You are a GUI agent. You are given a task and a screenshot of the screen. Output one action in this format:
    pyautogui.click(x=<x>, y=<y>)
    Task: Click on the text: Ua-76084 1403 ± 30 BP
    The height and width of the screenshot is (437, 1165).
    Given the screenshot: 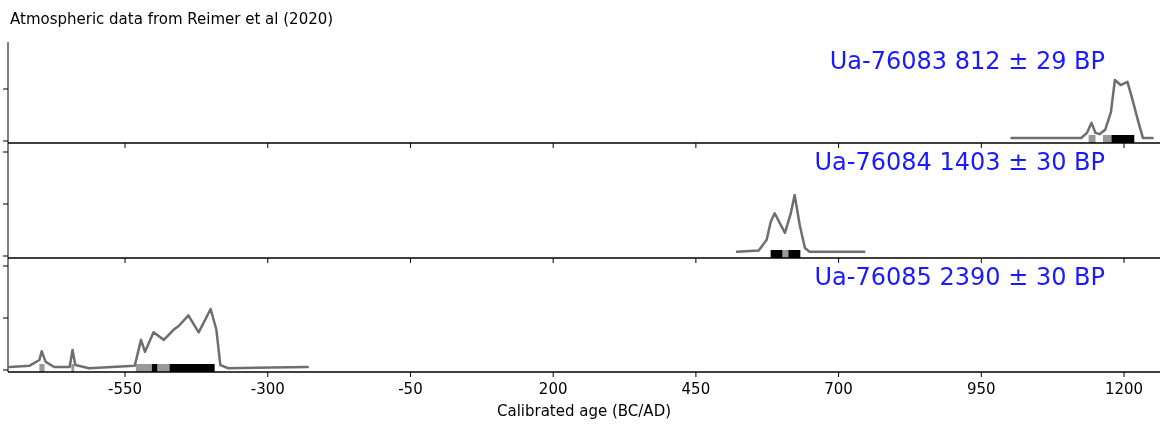 What is the action you would take?
    pyautogui.click(x=959, y=162)
    